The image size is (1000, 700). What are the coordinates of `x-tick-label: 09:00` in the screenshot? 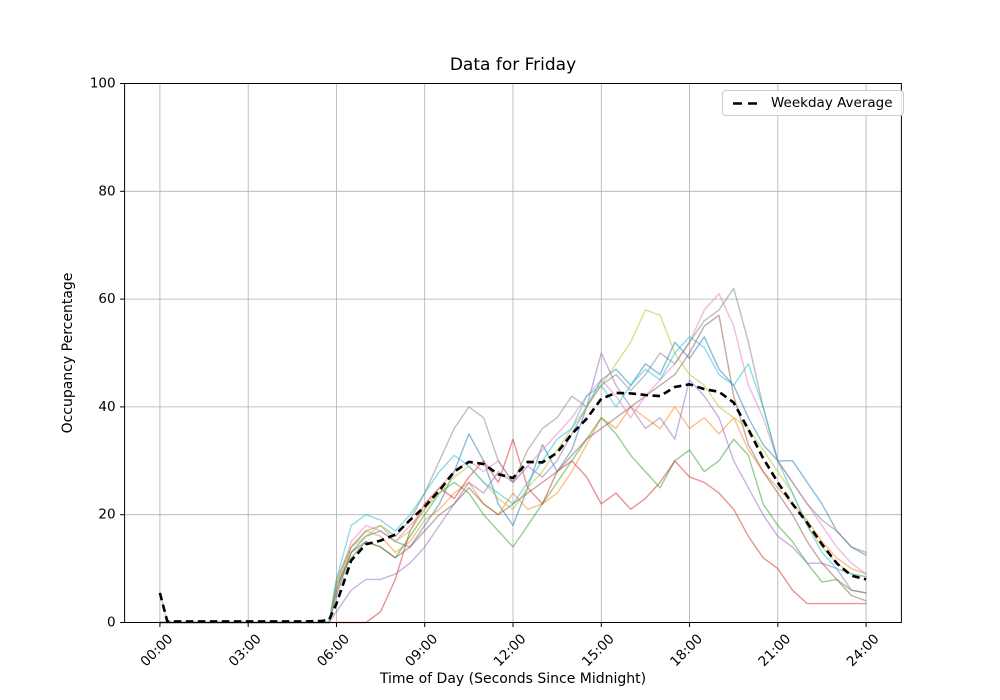 It's located at (421, 650).